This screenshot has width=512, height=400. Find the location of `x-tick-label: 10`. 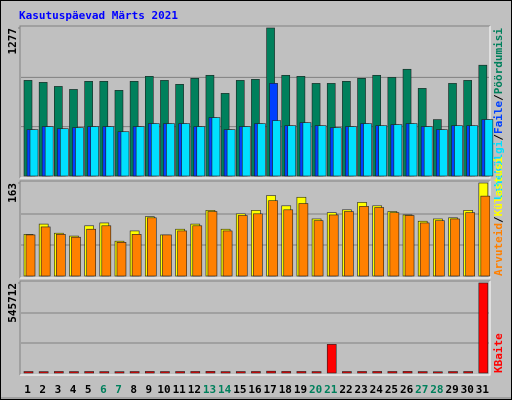

x-tick-label: 10 is located at coordinates (163, 389).